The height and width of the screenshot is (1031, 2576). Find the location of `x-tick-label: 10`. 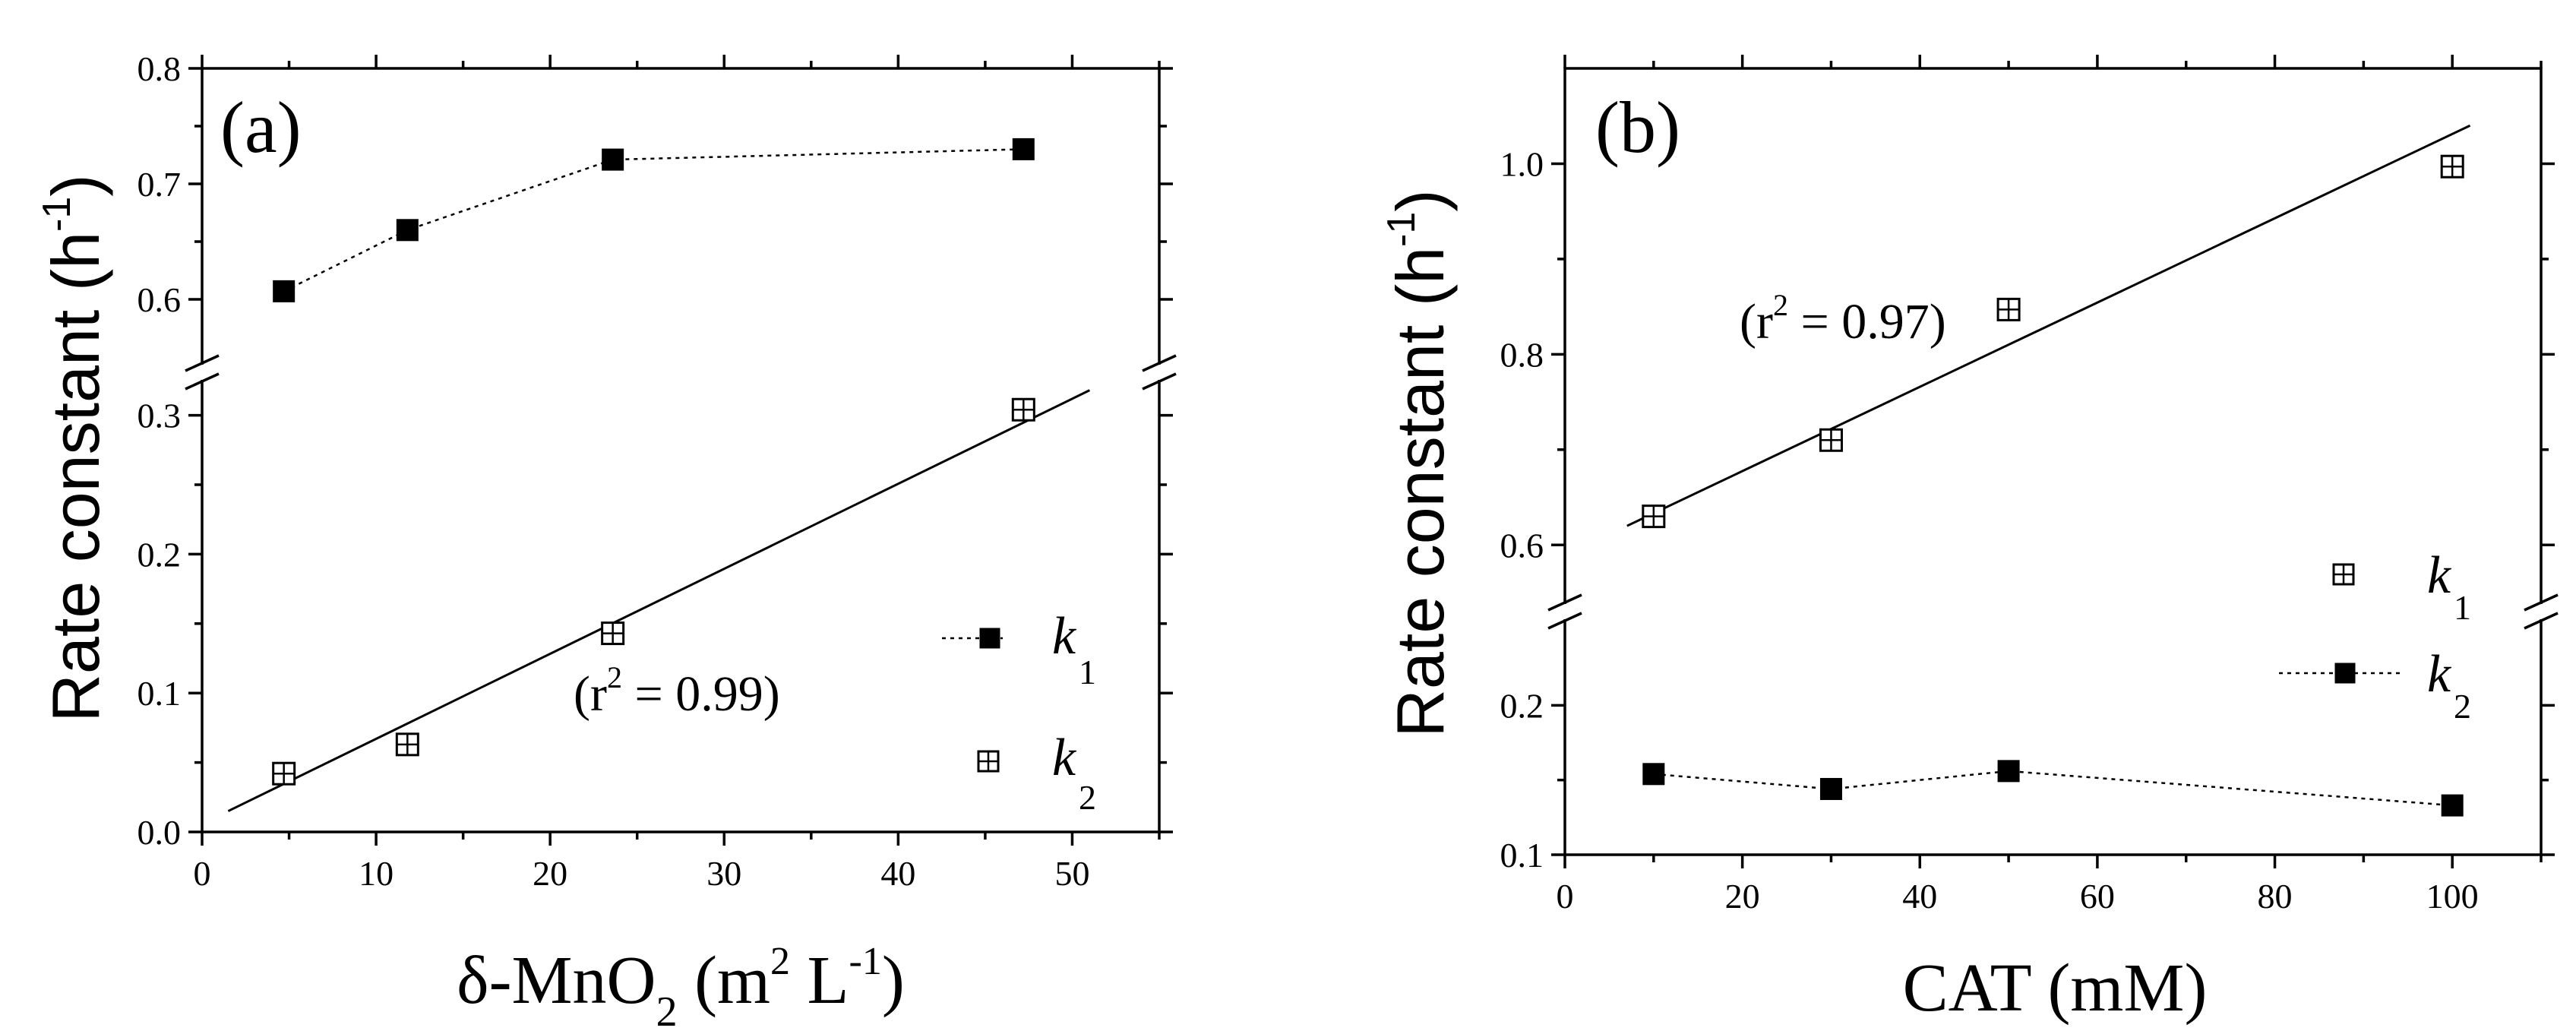

x-tick-label: 10 is located at coordinates (376, 873).